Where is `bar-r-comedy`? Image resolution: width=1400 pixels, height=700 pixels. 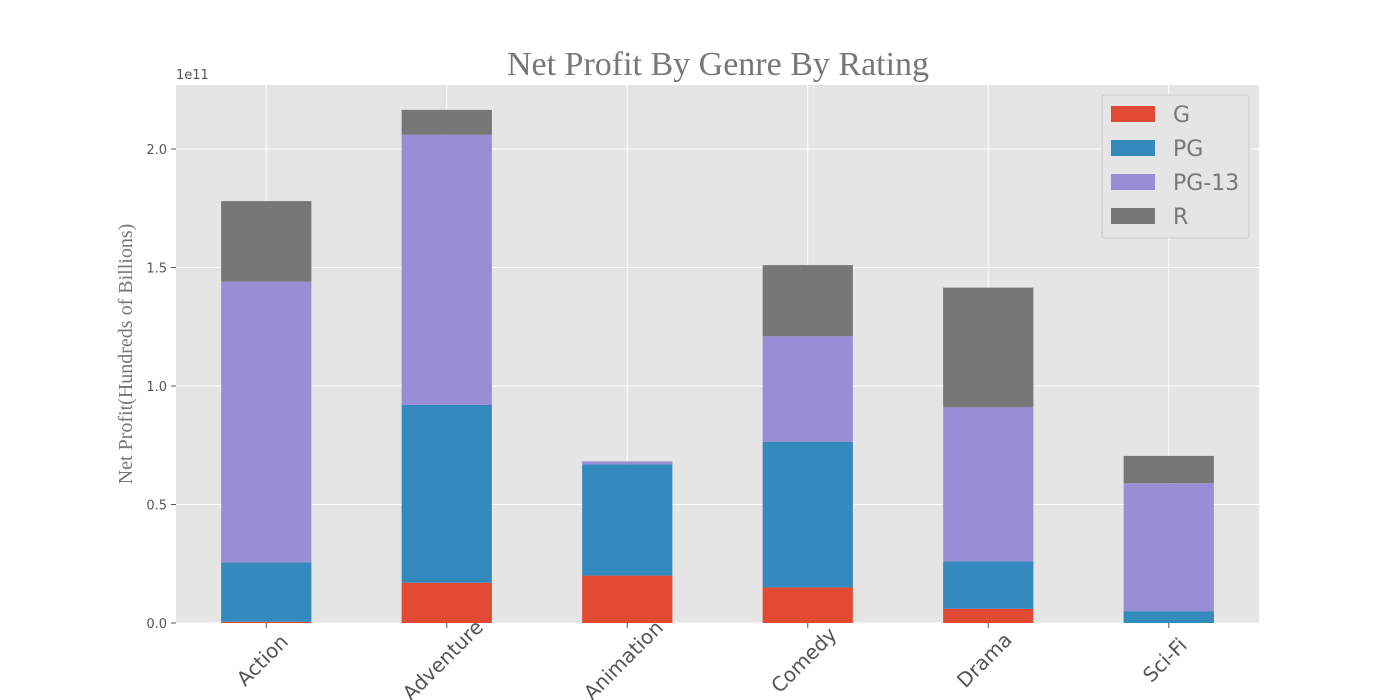 bar-r-comedy is located at coordinates (807, 301).